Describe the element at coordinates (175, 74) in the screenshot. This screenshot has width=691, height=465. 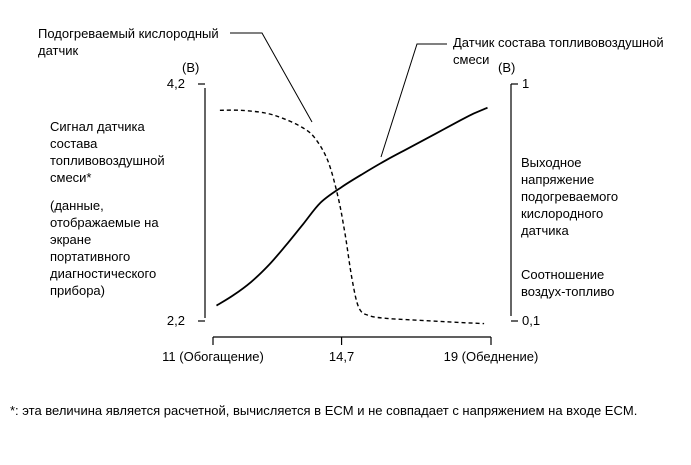
I see `callout-ho2-sensor: Подогреваемый кислородный датчик` at that location.